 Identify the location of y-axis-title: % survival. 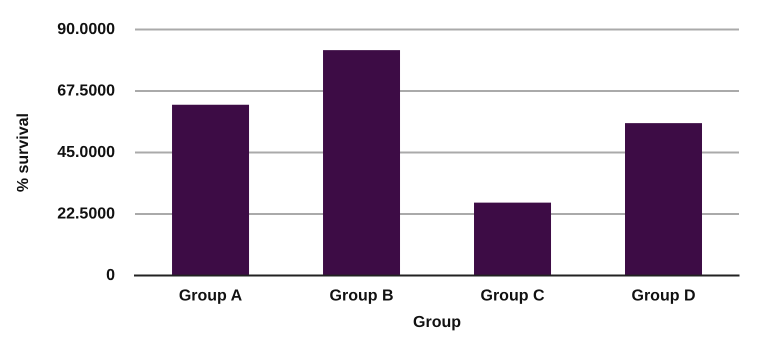
(23, 152).